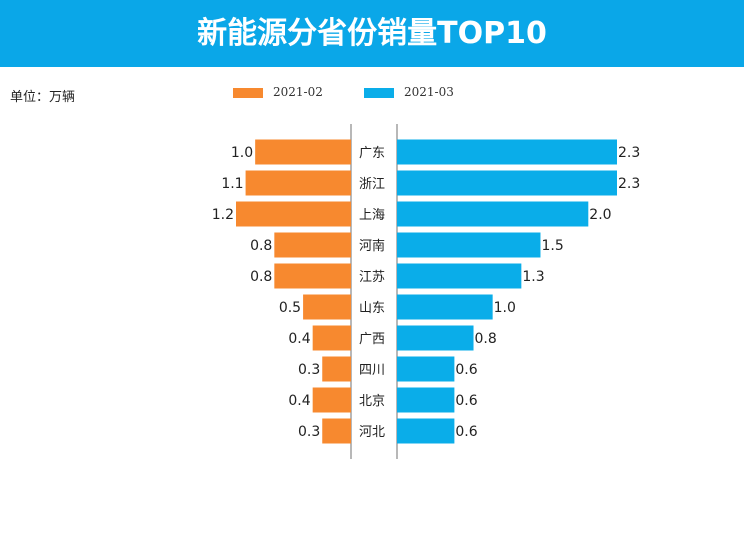 This screenshot has height=558, width=744. What do you see at coordinates (600, 215) in the screenshot?
I see `data-label-right-2: 2.0` at bounding box center [600, 215].